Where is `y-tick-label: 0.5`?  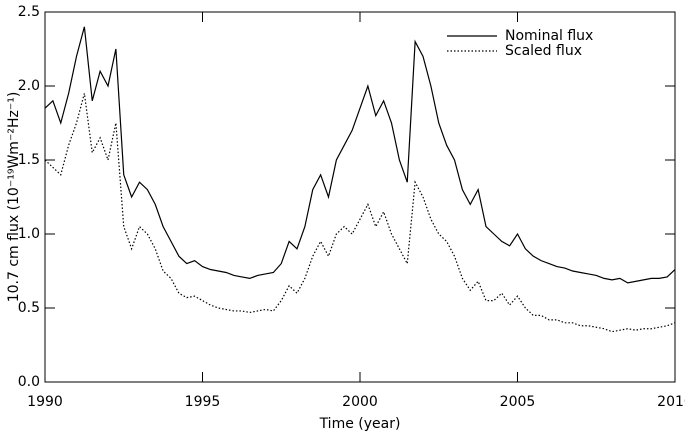 y-tick-label: 0.5 is located at coordinates (29, 308).